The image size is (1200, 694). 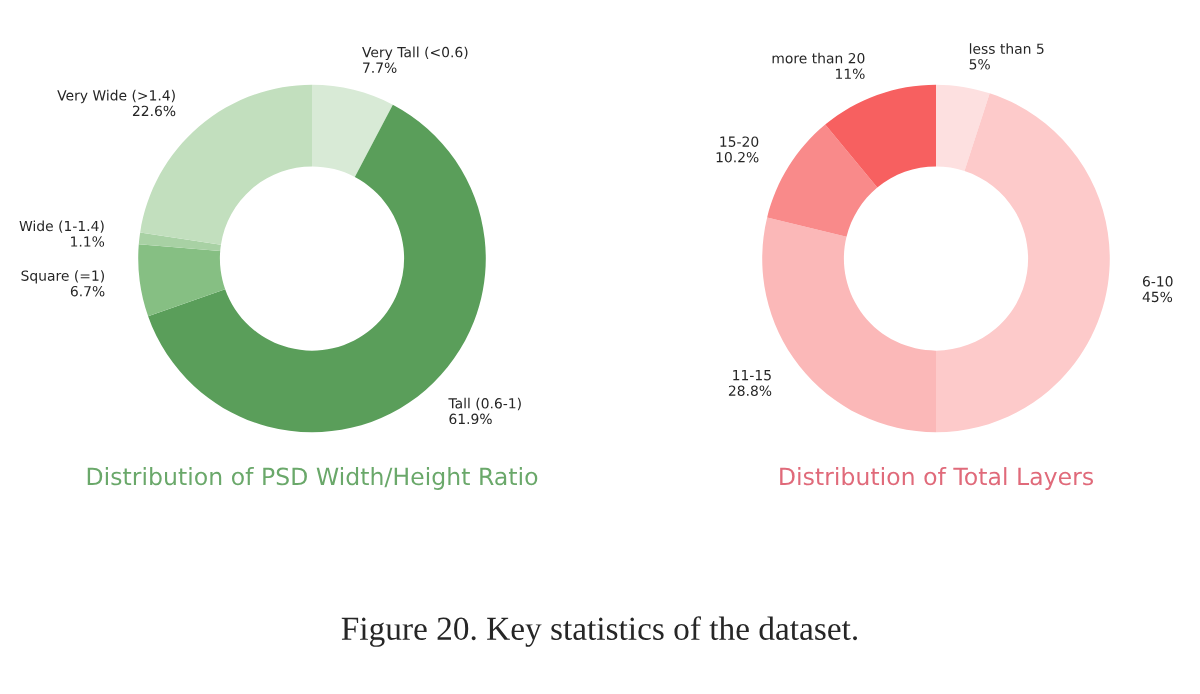 I want to click on caption: Figure 20. Key statistics of the dataset., so click(x=599, y=631).